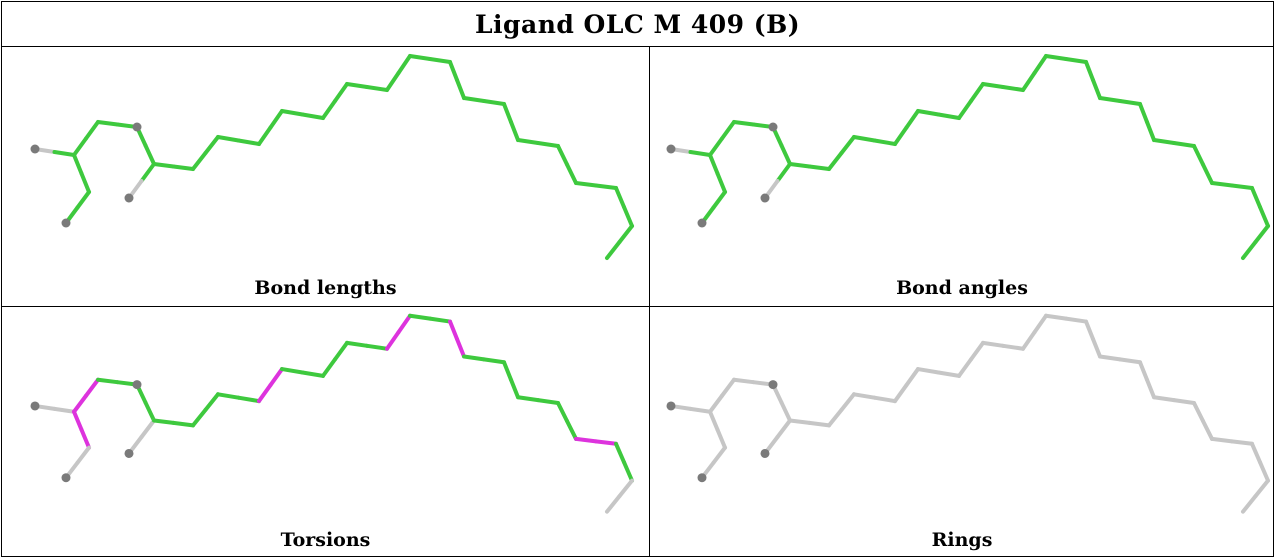 This screenshot has height=559, width=1276. I want to click on panel-caption: Bond lengths, so click(325, 288).